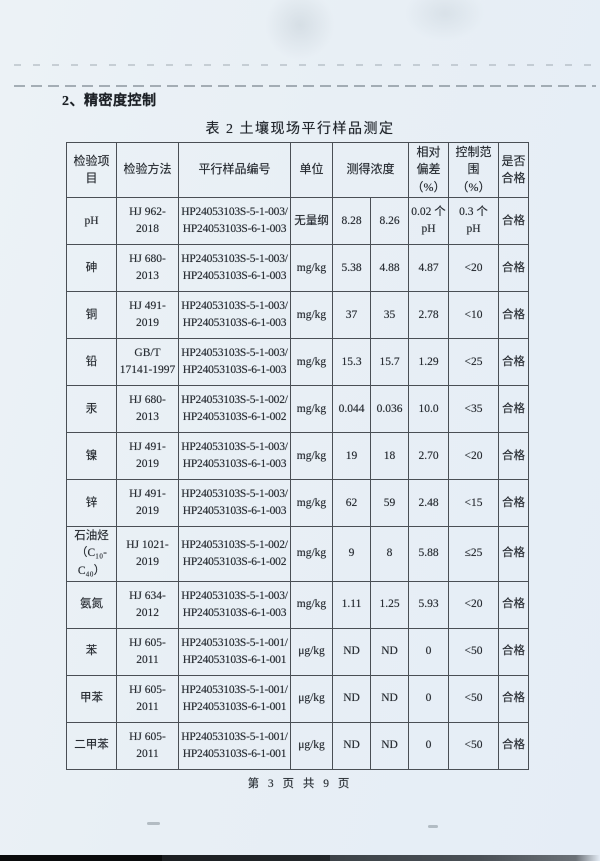 The width and height of the screenshot is (600, 861). I want to click on table-caption: 表 2 土壤现场平行样品测定, so click(300, 129).